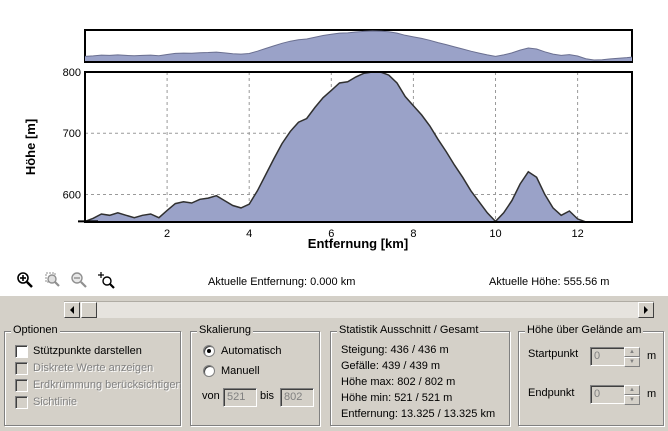  Describe the element at coordinates (359, 309) in the screenshot. I see `horizontal-scrollbar` at that location.